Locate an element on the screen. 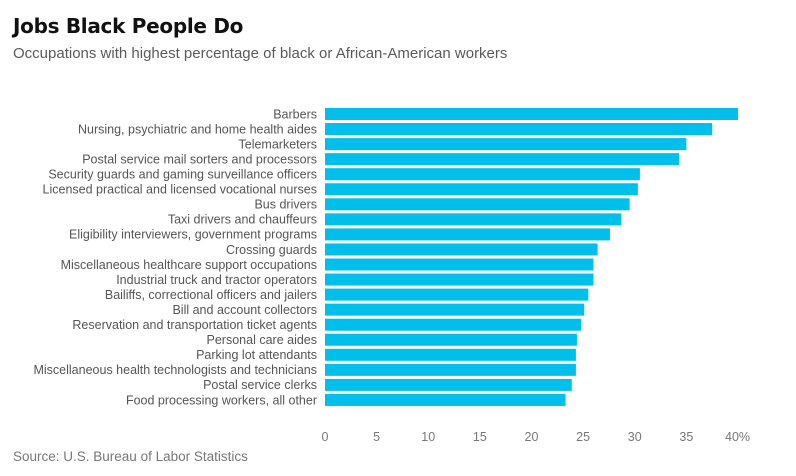  category-label: Industrial truck and tractor operators is located at coordinates (216, 280).